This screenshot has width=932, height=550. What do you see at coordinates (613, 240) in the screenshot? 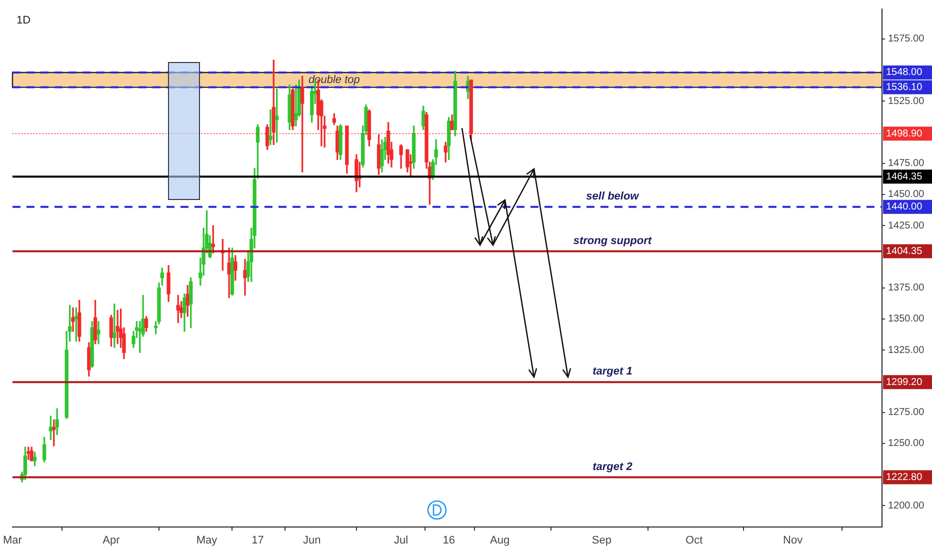
I see `annotation: strong support` at bounding box center [613, 240].